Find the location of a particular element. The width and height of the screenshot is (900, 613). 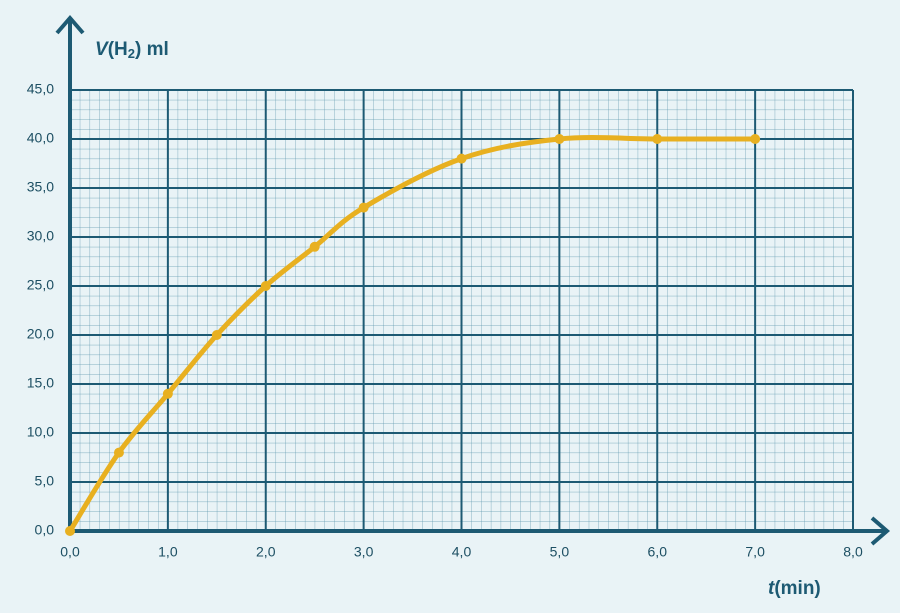

x-tick-label: 7,0 is located at coordinates (755, 552).